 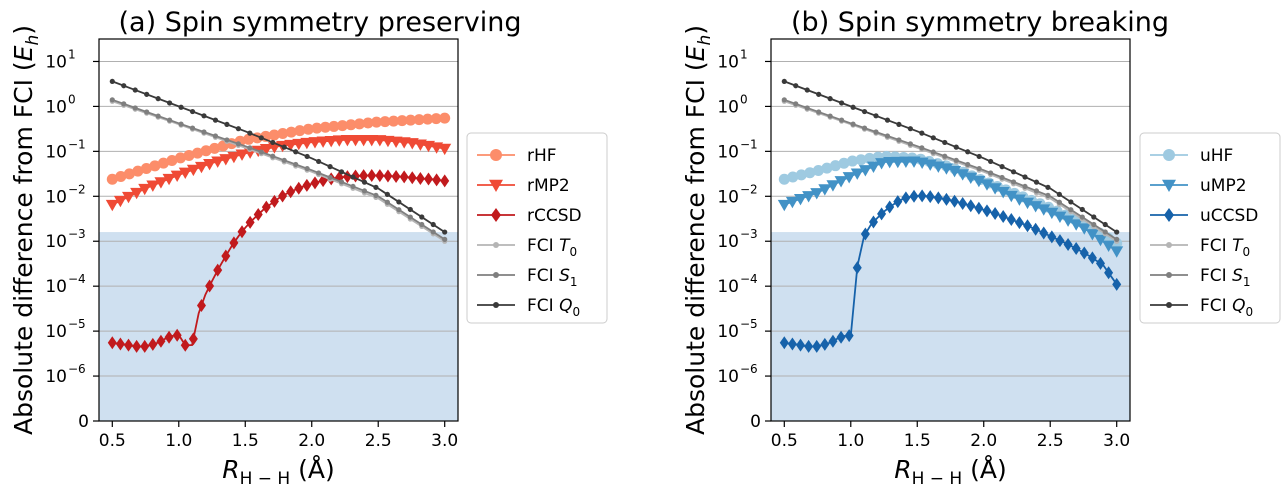 I want to click on x-tick-label: 0.5, so click(x=112, y=441).